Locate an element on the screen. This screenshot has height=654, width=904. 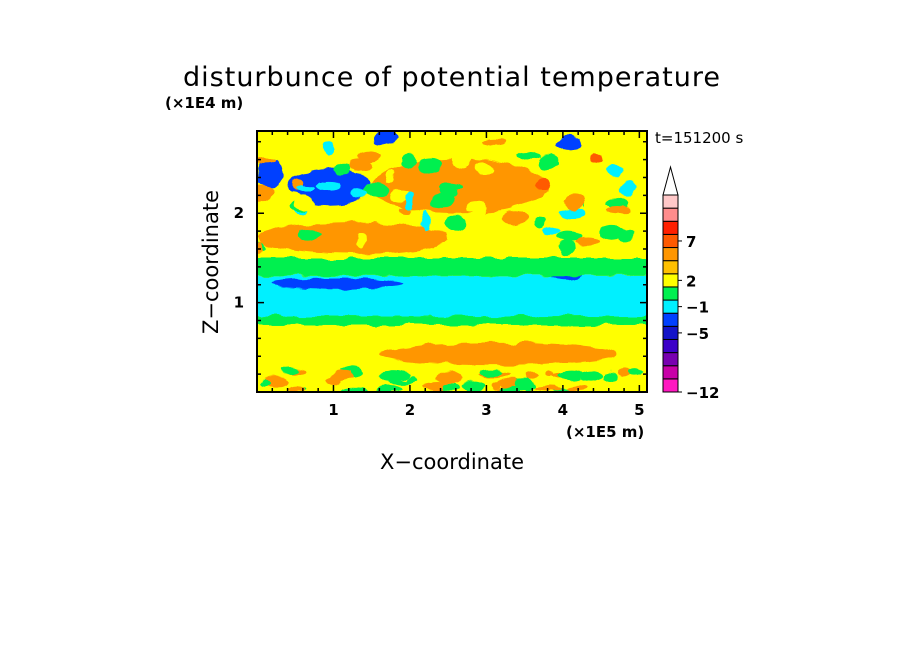
x-tick-label: 1 is located at coordinates (333, 410).